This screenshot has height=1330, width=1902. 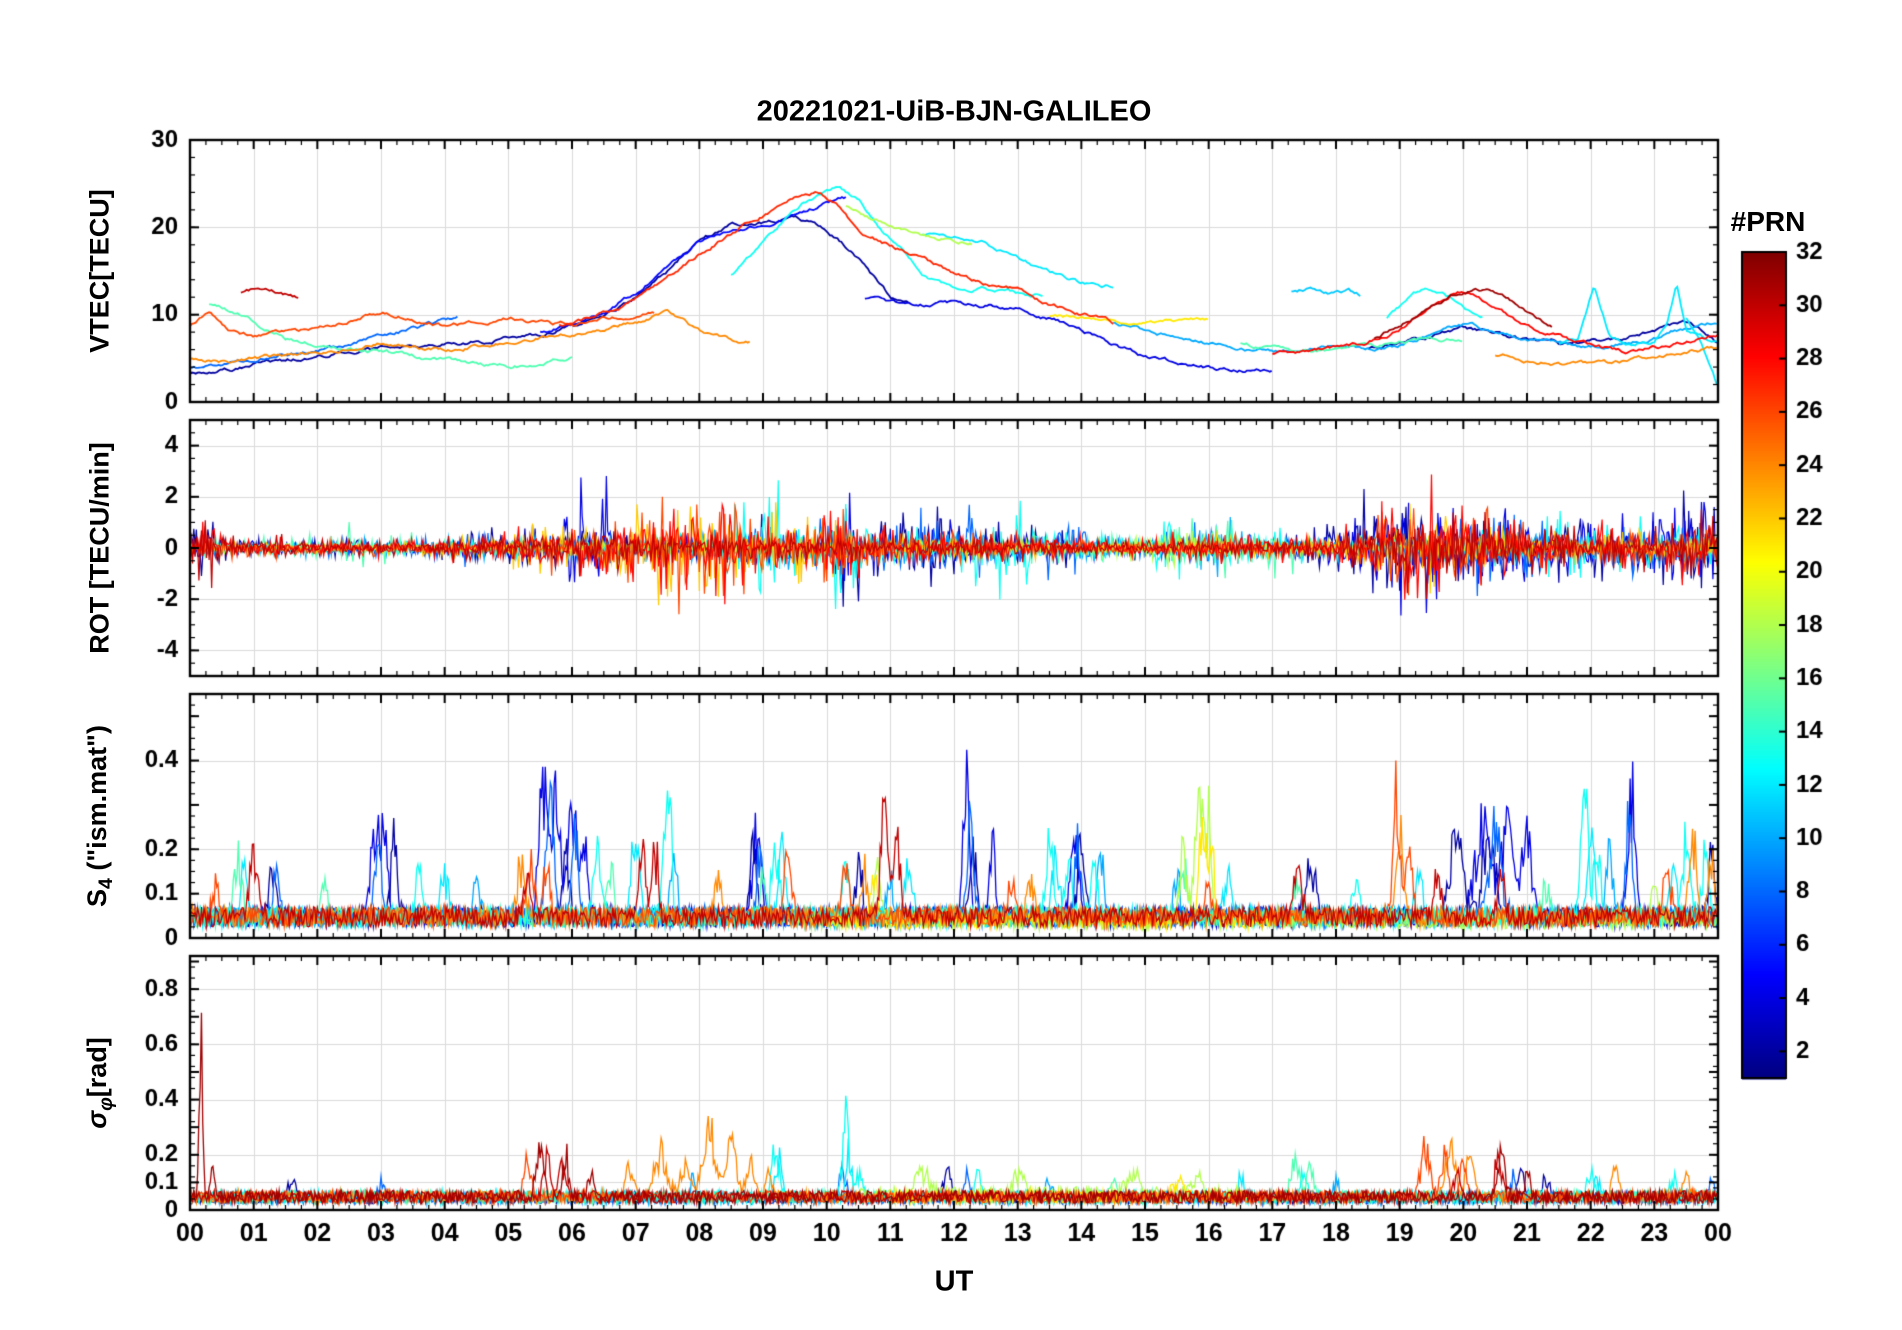 What do you see at coordinates (954, 111) in the screenshot?
I see `chart-title: 20221021-UiB-BJN-GALILEO` at bounding box center [954, 111].